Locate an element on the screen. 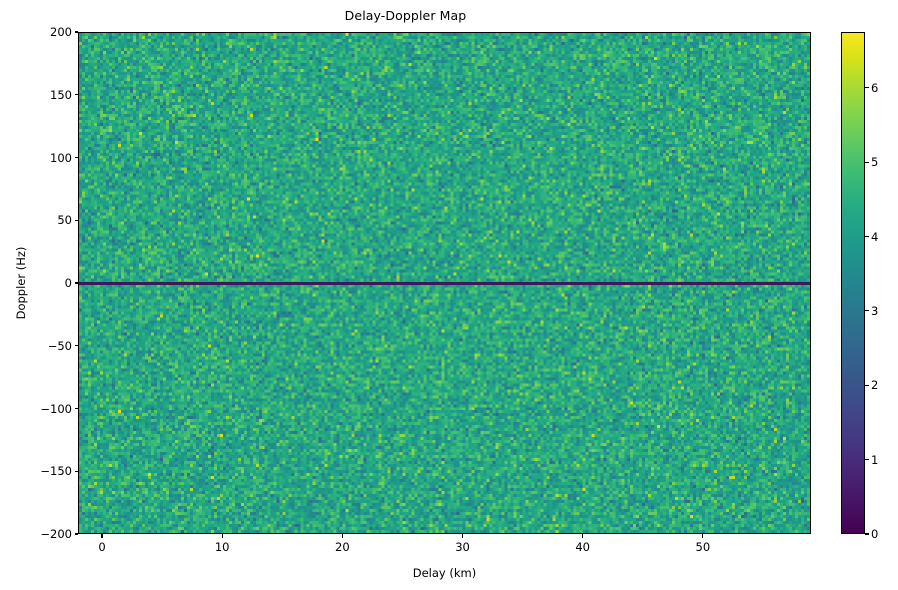 This screenshot has width=898, height=590. colorbar-tick-label: 4 is located at coordinates (875, 236).